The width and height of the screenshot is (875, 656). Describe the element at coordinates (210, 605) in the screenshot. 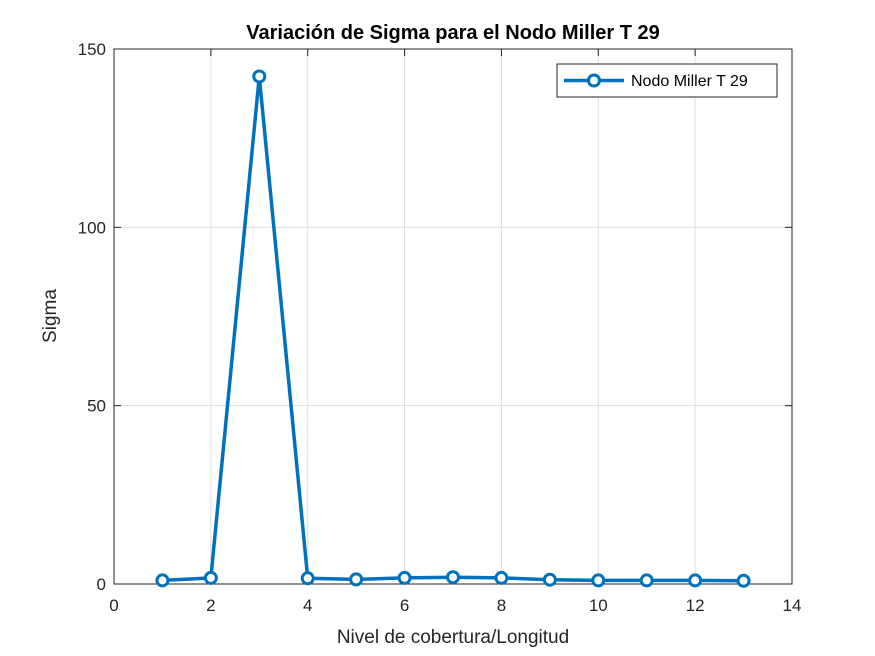

I see `x-tick-label: 2` at that location.